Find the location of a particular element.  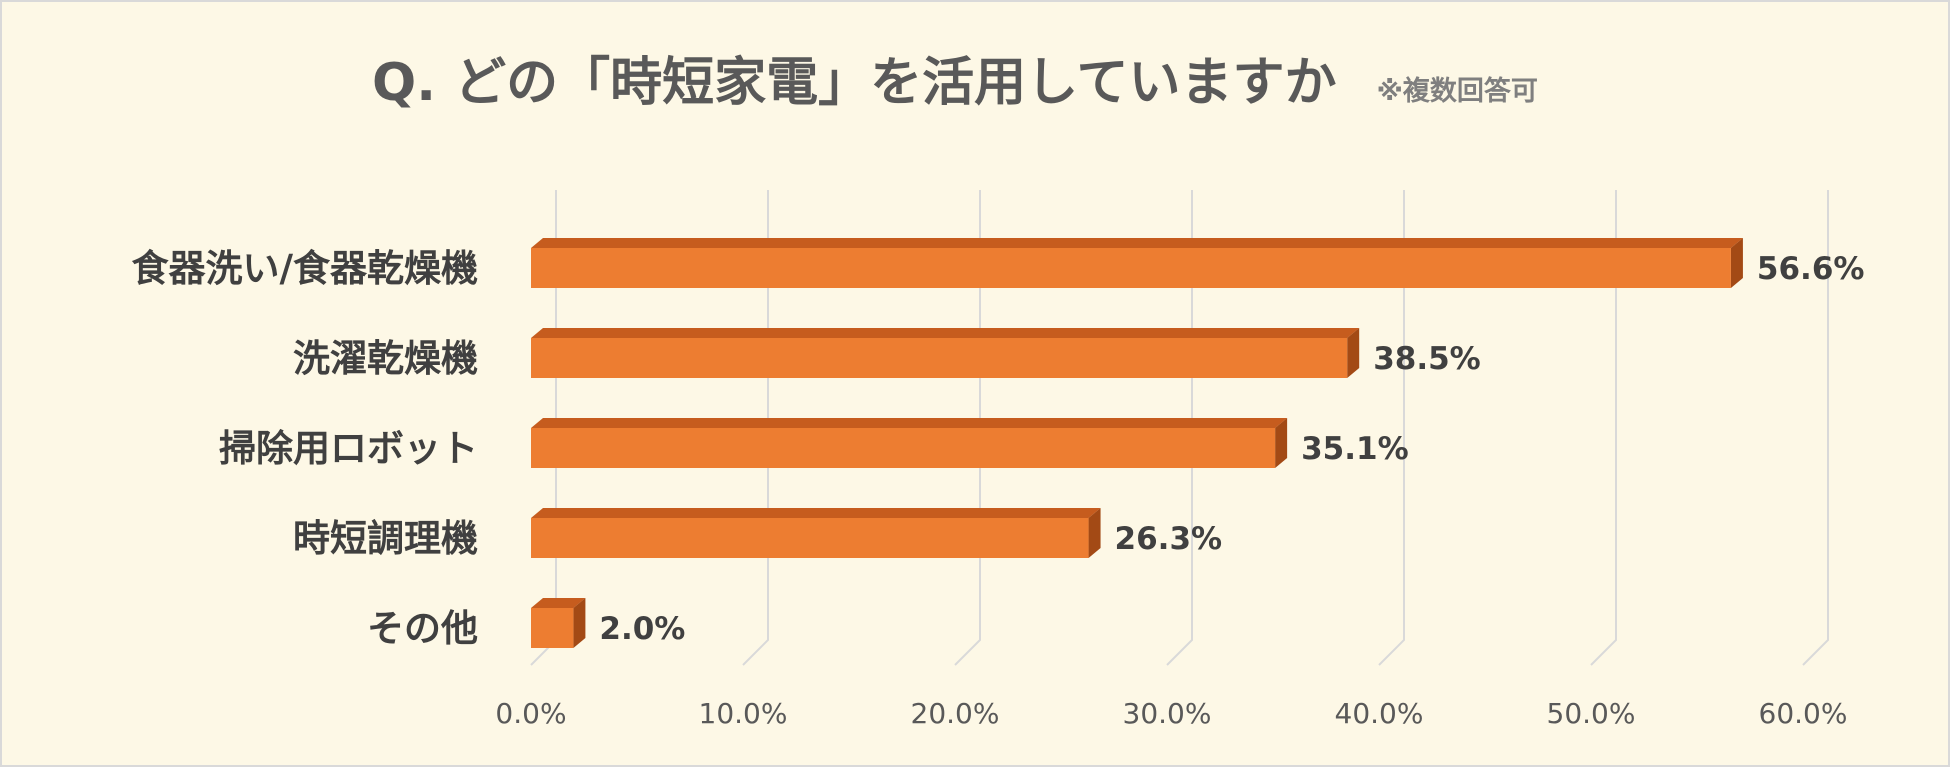

value-label: 26.3% is located at coordinates (1169, 539).